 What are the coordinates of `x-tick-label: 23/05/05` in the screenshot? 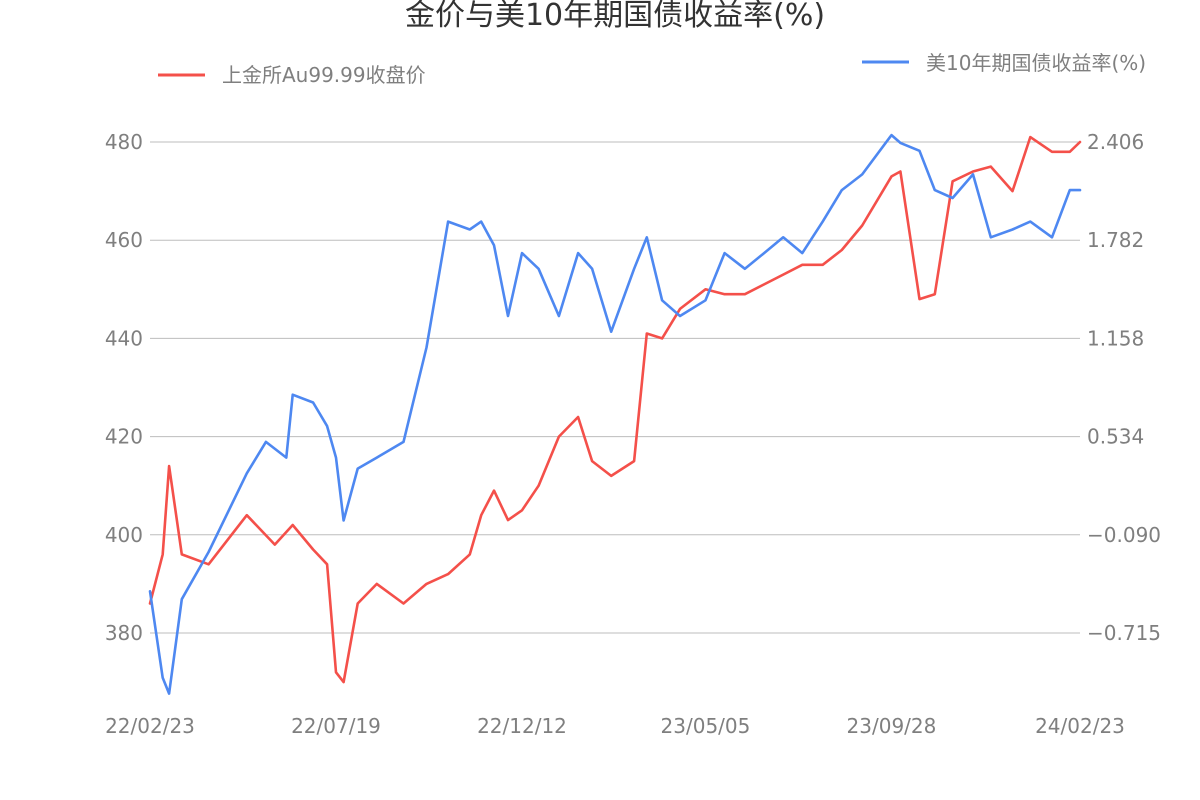 It's located at (706, 726).